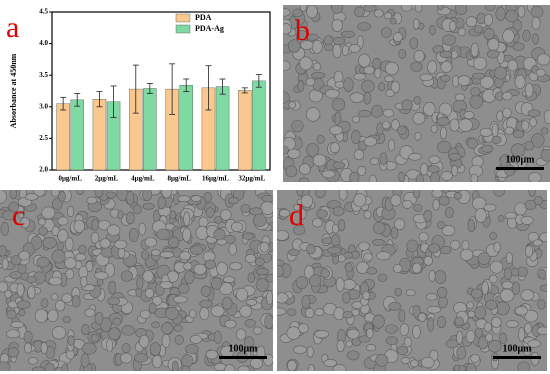  Describe the element at coordinates (149, 88) in the screenshot. I see `error-bar` at that location.